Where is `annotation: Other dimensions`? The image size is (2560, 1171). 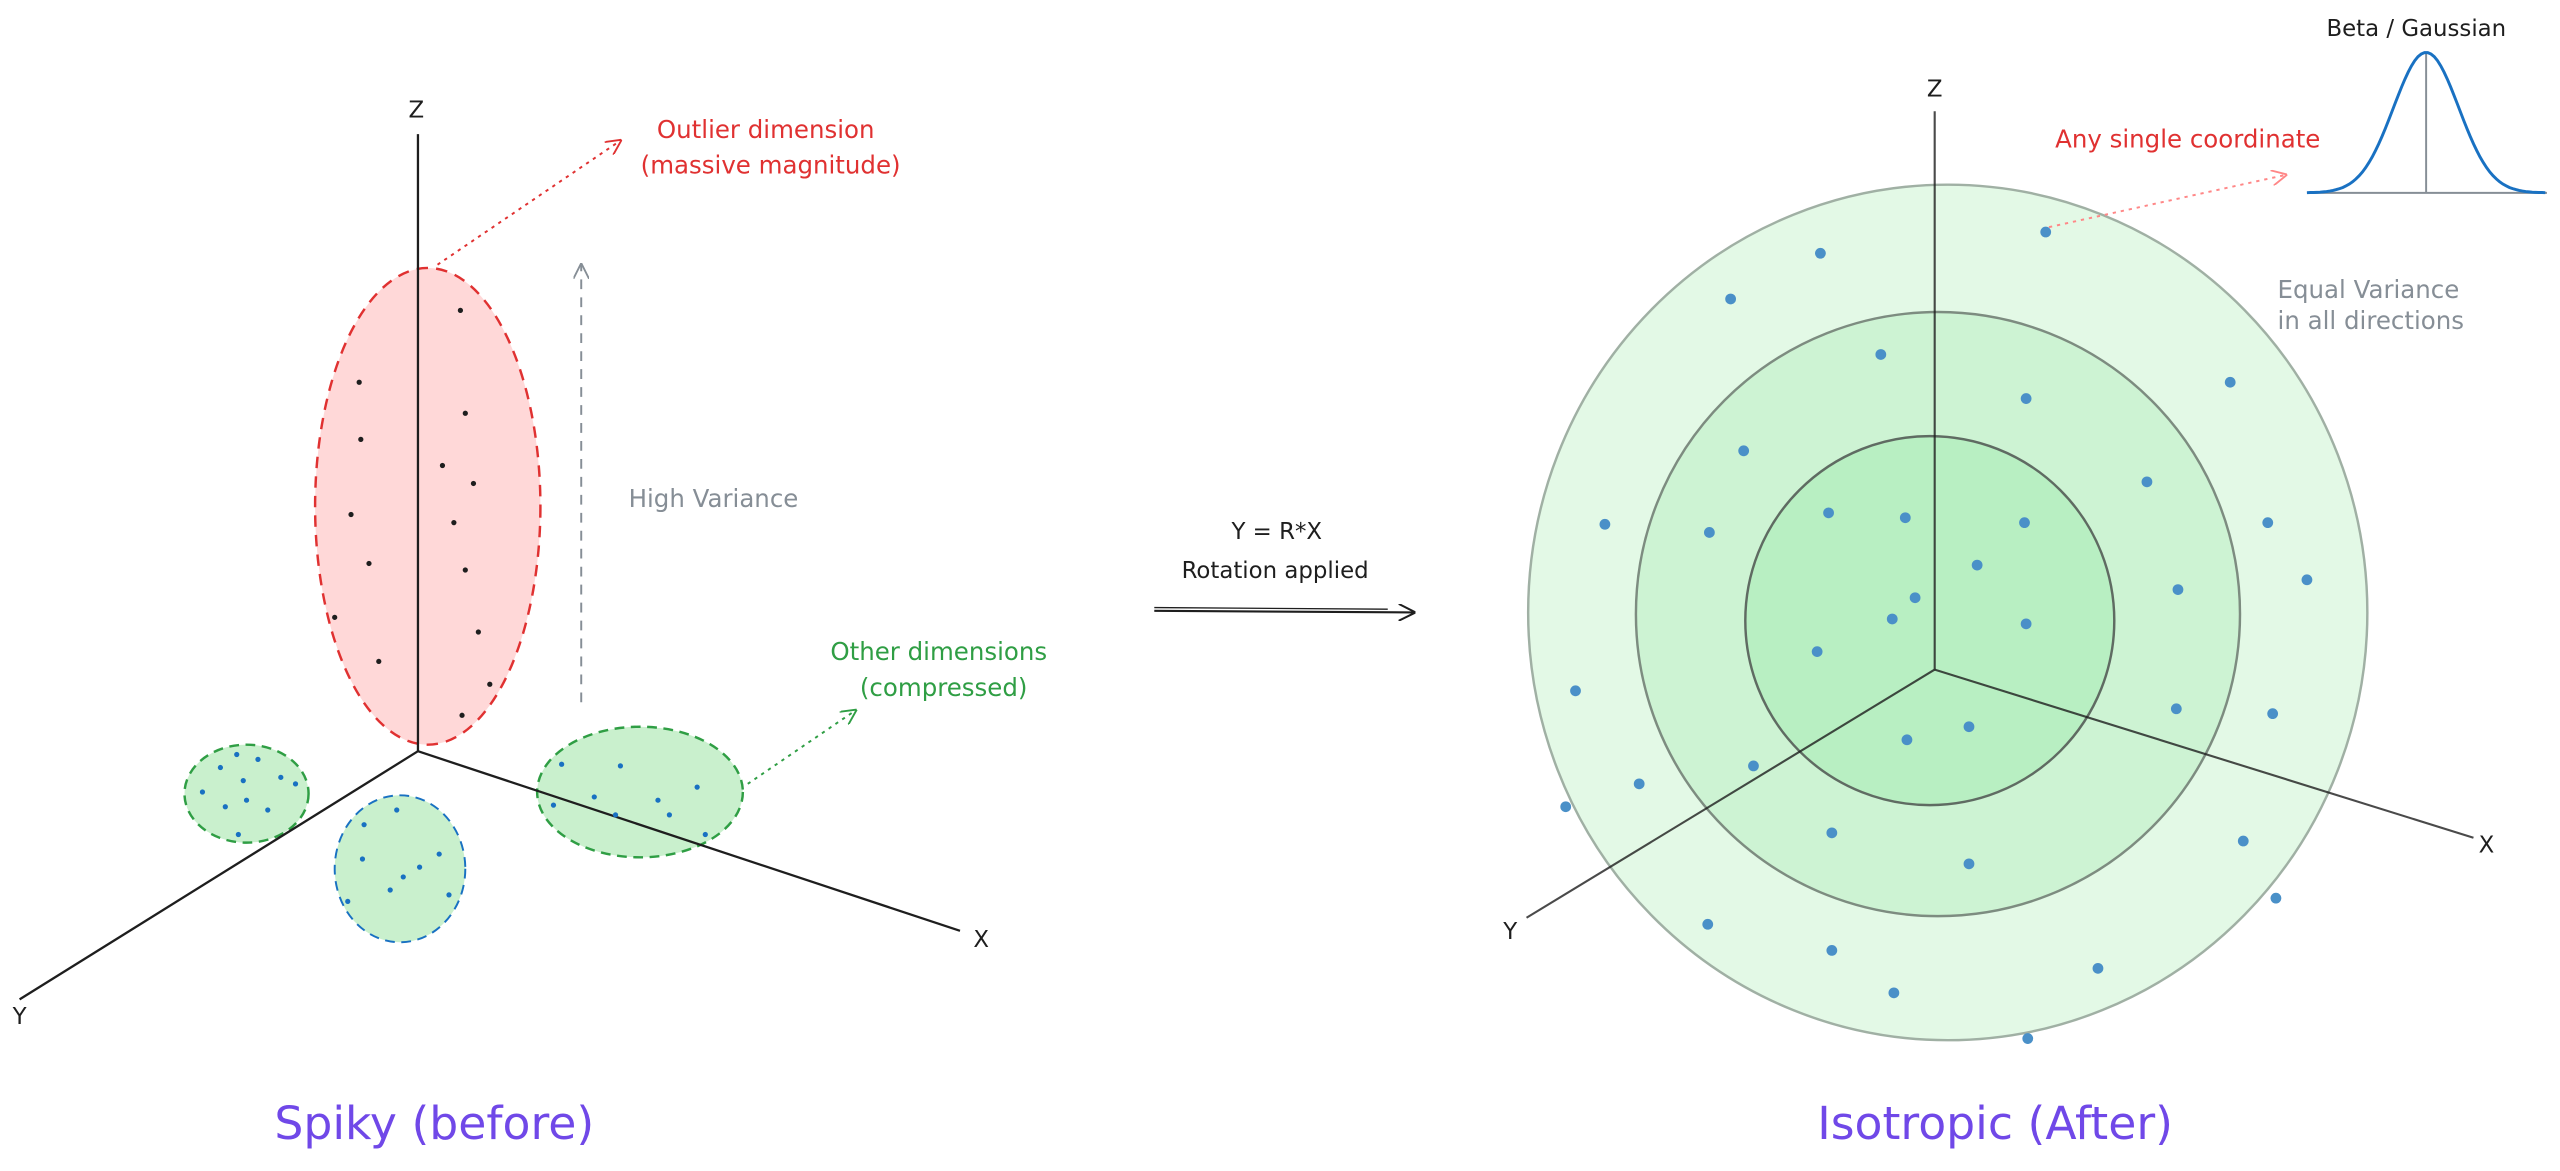
annotation: Other dimensions is located at coordinates (938, 651).